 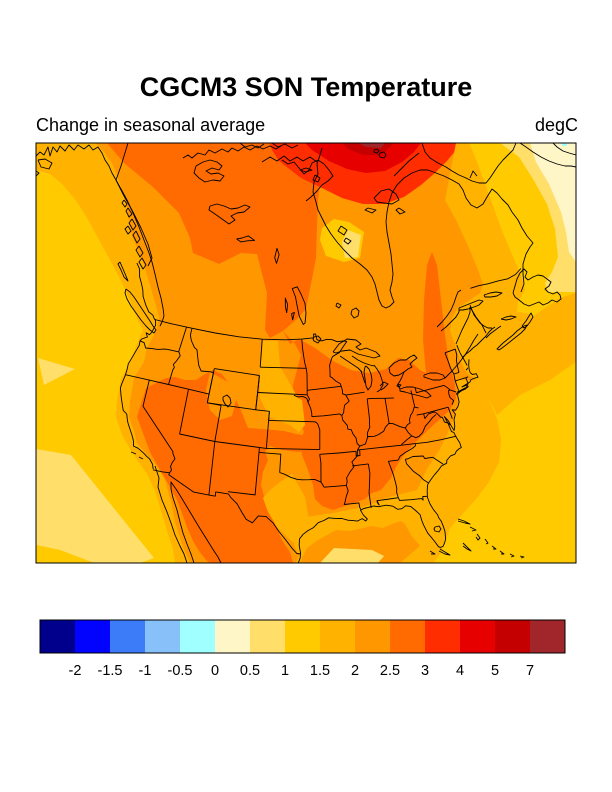 What do you see at coordinates (530, 671) in the screenshot?
I see `svg-text: 7` at bounding box center [530, 671].